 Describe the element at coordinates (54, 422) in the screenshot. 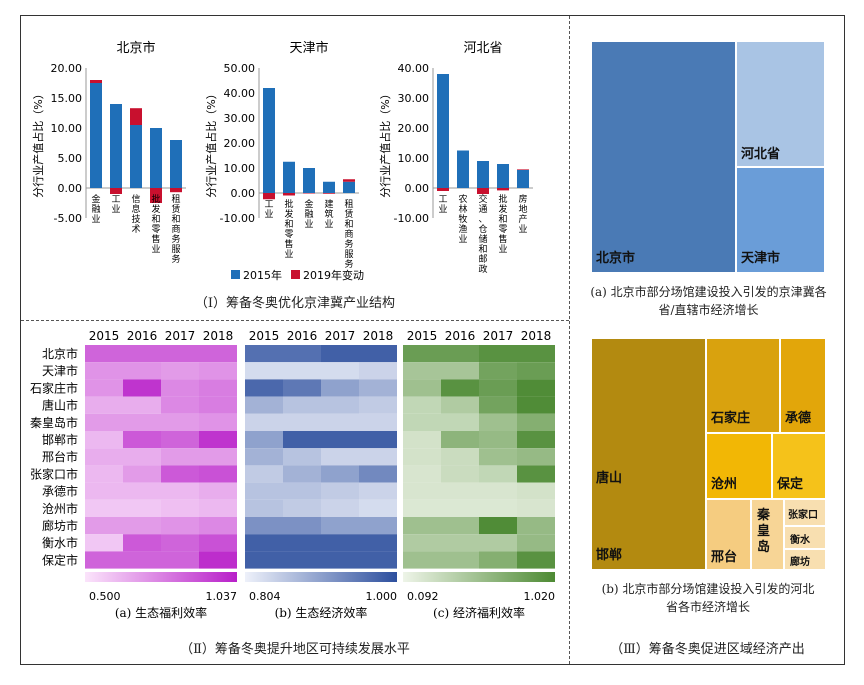

I see `city-label: 秦皇岛市` at that location.